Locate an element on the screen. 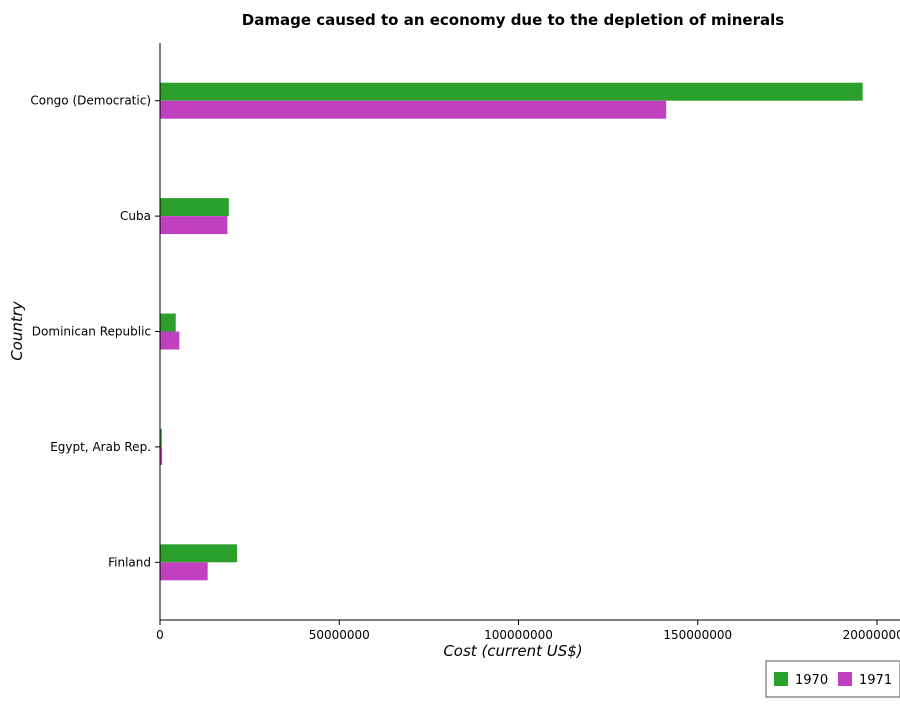  x-tick-label: 50000000 is located at coordinates (339, 635).